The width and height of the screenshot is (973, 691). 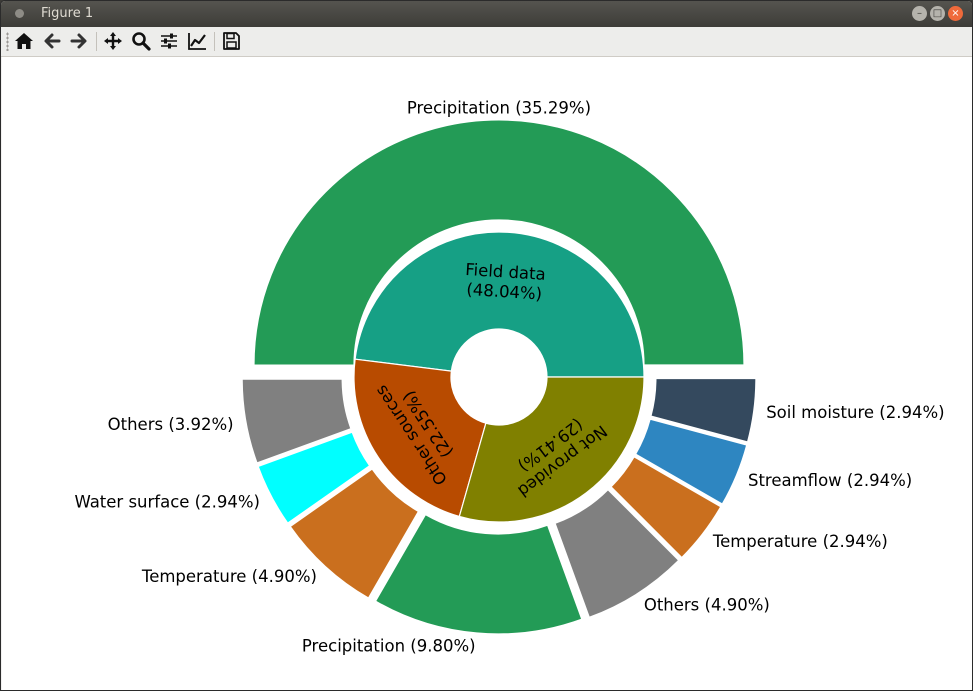 I want to click on outer-label-others-5: Others (4.90%), so click(x=707, y=604).